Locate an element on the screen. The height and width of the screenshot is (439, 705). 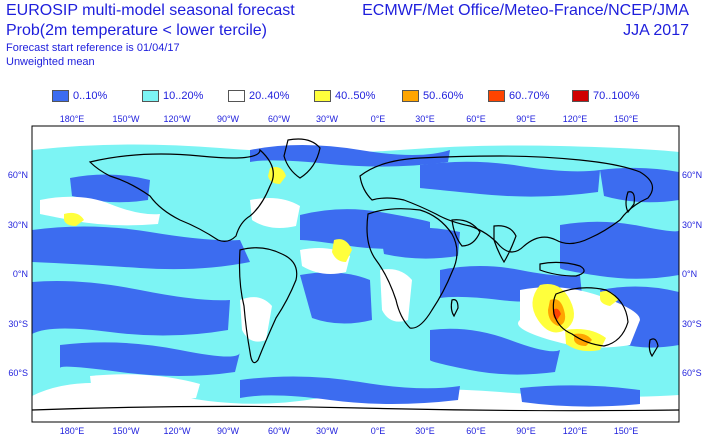
legend-item: 70..100% is located at coordinates (605, 96).